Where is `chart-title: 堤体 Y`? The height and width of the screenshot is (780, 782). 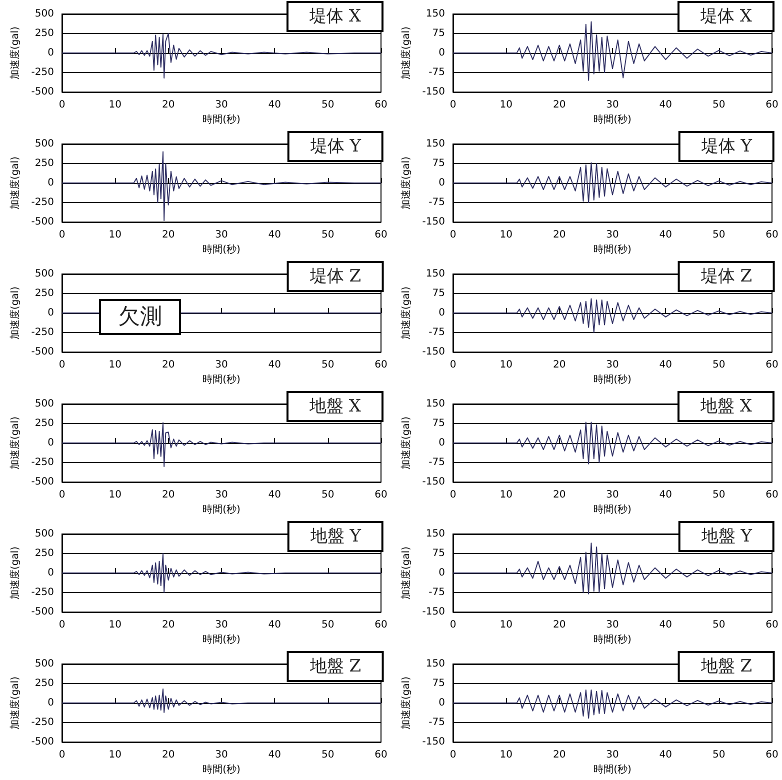 chart-title: 堤体 Y is located at coordinates (335, 146).